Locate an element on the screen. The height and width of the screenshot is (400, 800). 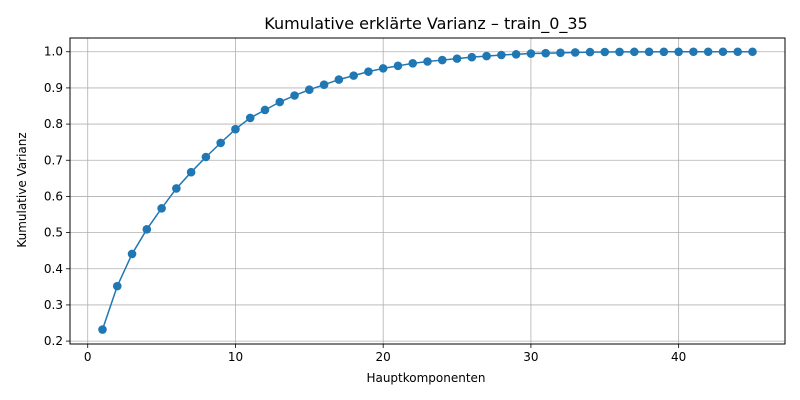
y-axis-title: Kumulative Varianz is located at coordinates (22, 189).